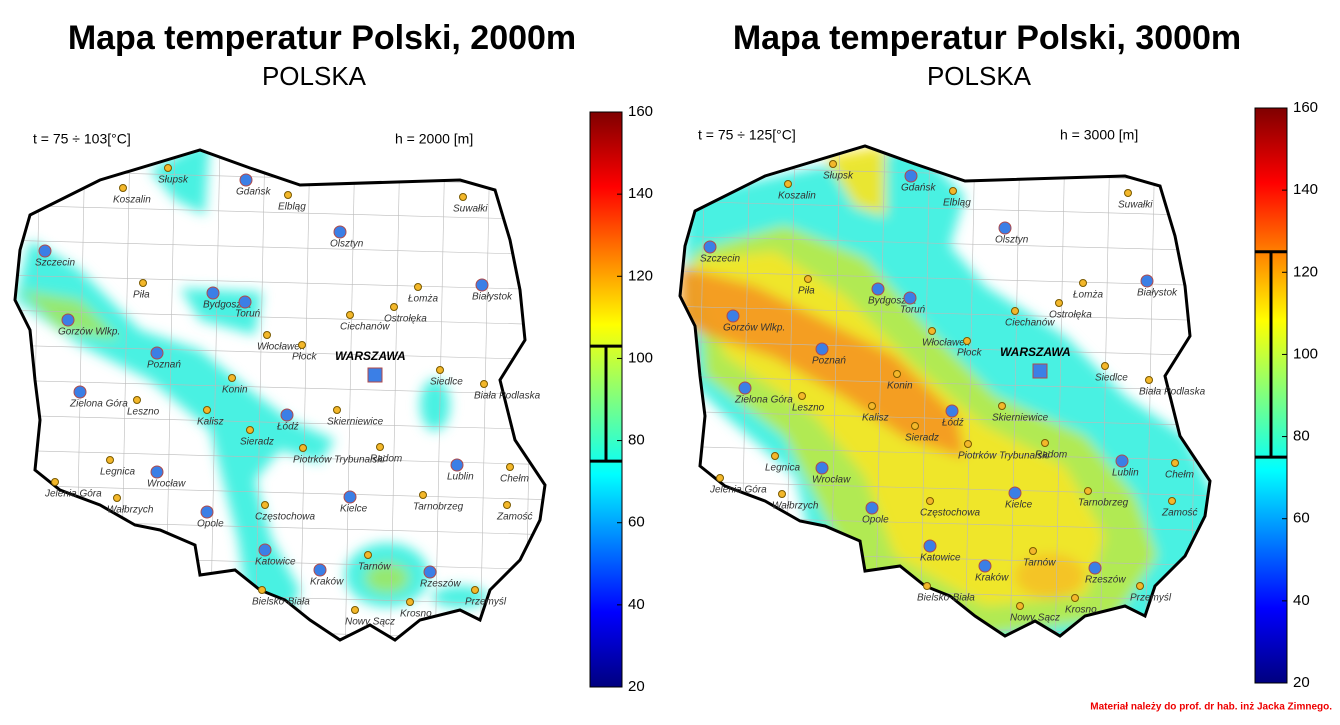  What do you see at coordinates (1020, 418) in the screenshot?
I see `city-label: Skierniewice` at bounding box center [1020, 418].